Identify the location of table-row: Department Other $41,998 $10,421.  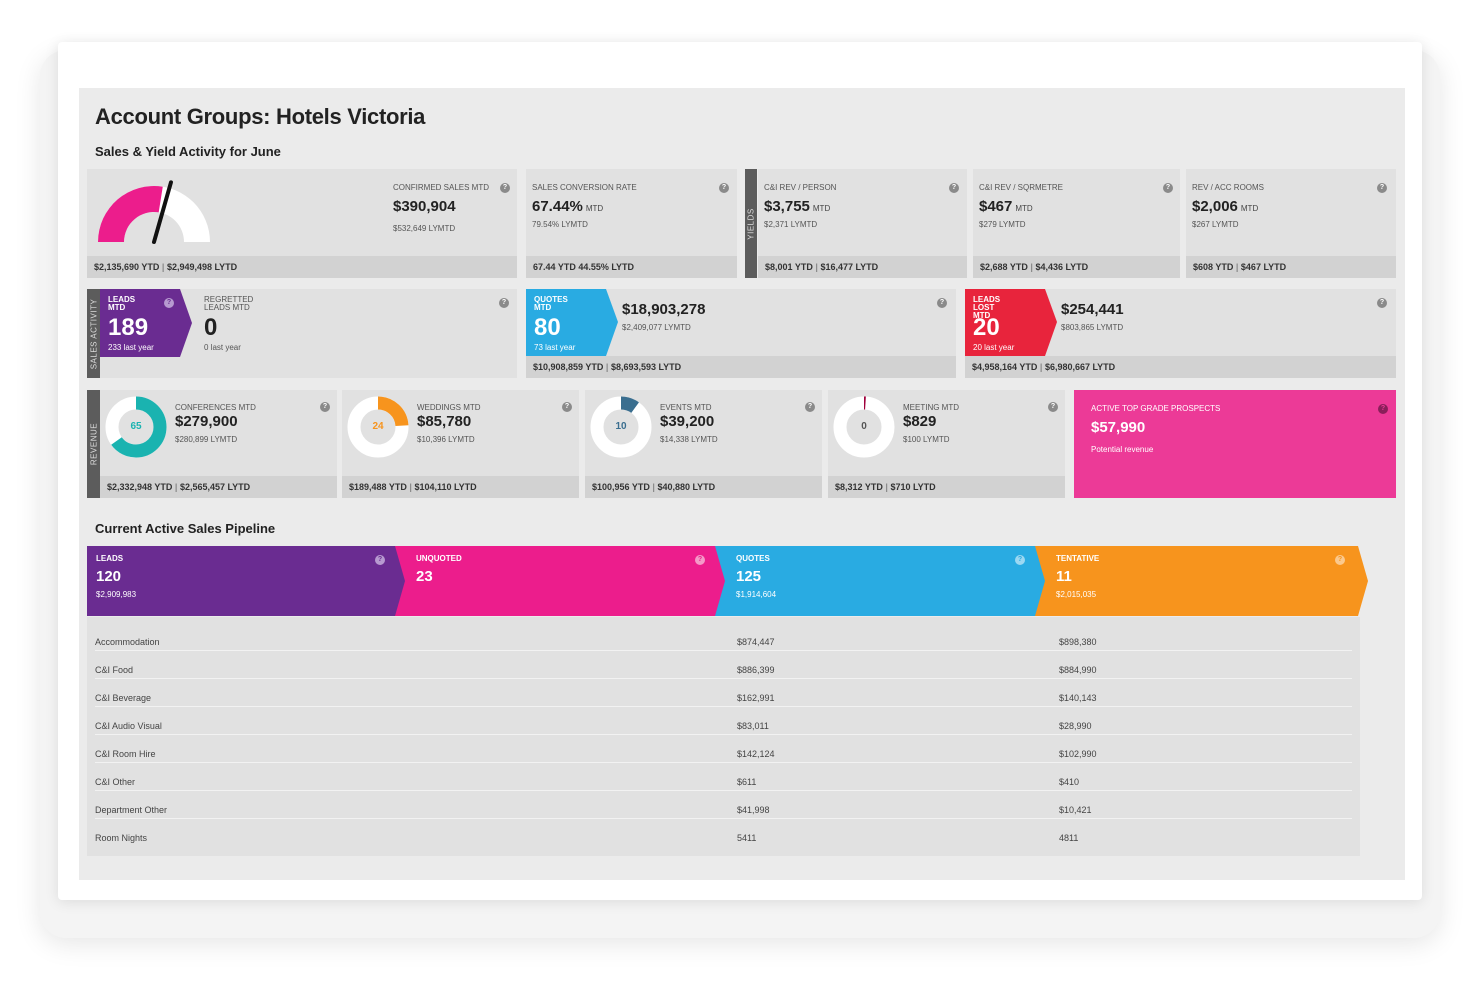
(723, 805).